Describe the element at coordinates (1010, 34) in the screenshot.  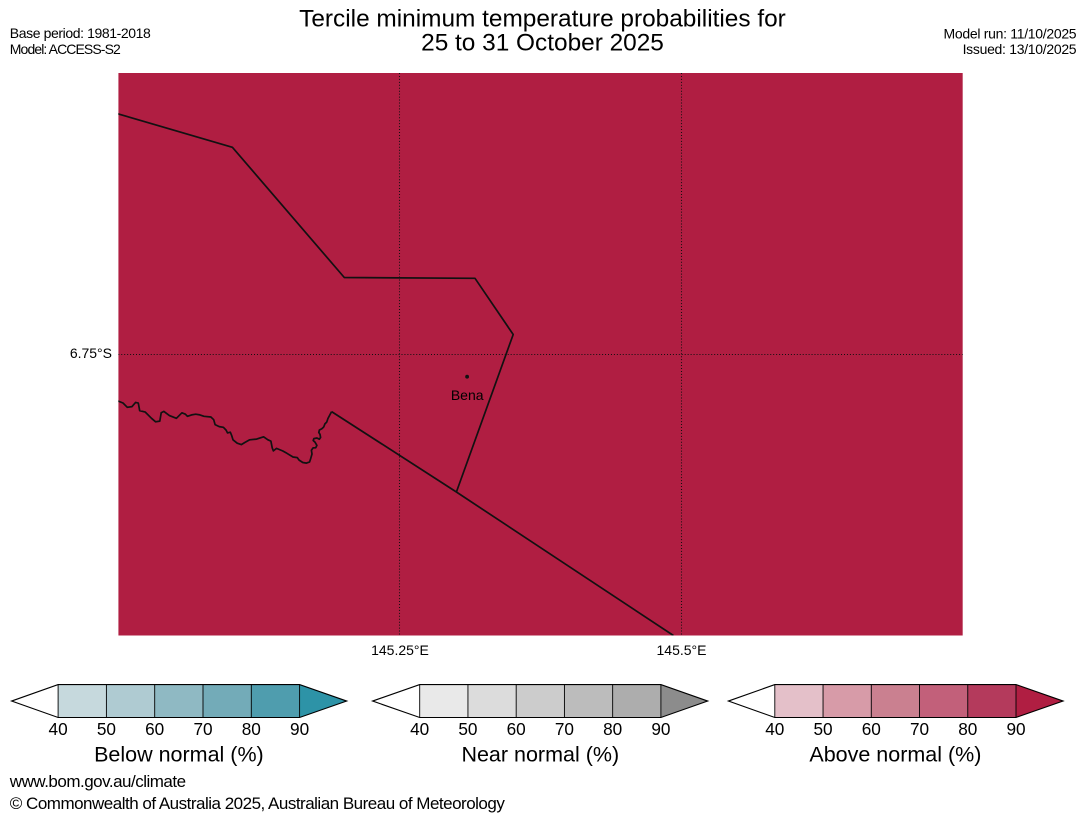
I see `svg-text: Model run: 11/10/2025` at that location.